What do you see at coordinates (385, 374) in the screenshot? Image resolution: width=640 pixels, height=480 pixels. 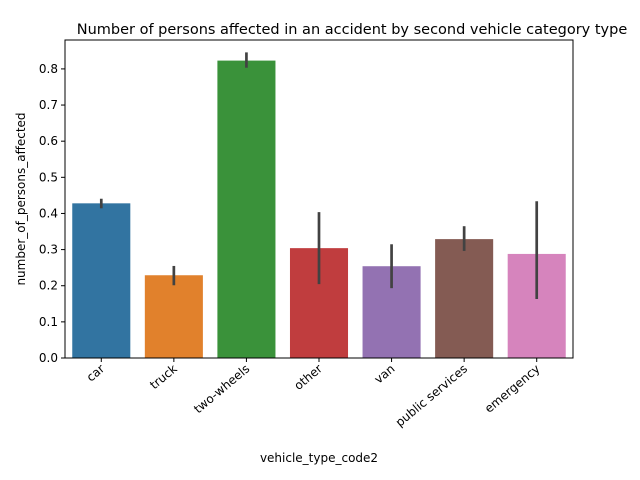 I see `x-tick-label: van` at bounding box center [385, 374].